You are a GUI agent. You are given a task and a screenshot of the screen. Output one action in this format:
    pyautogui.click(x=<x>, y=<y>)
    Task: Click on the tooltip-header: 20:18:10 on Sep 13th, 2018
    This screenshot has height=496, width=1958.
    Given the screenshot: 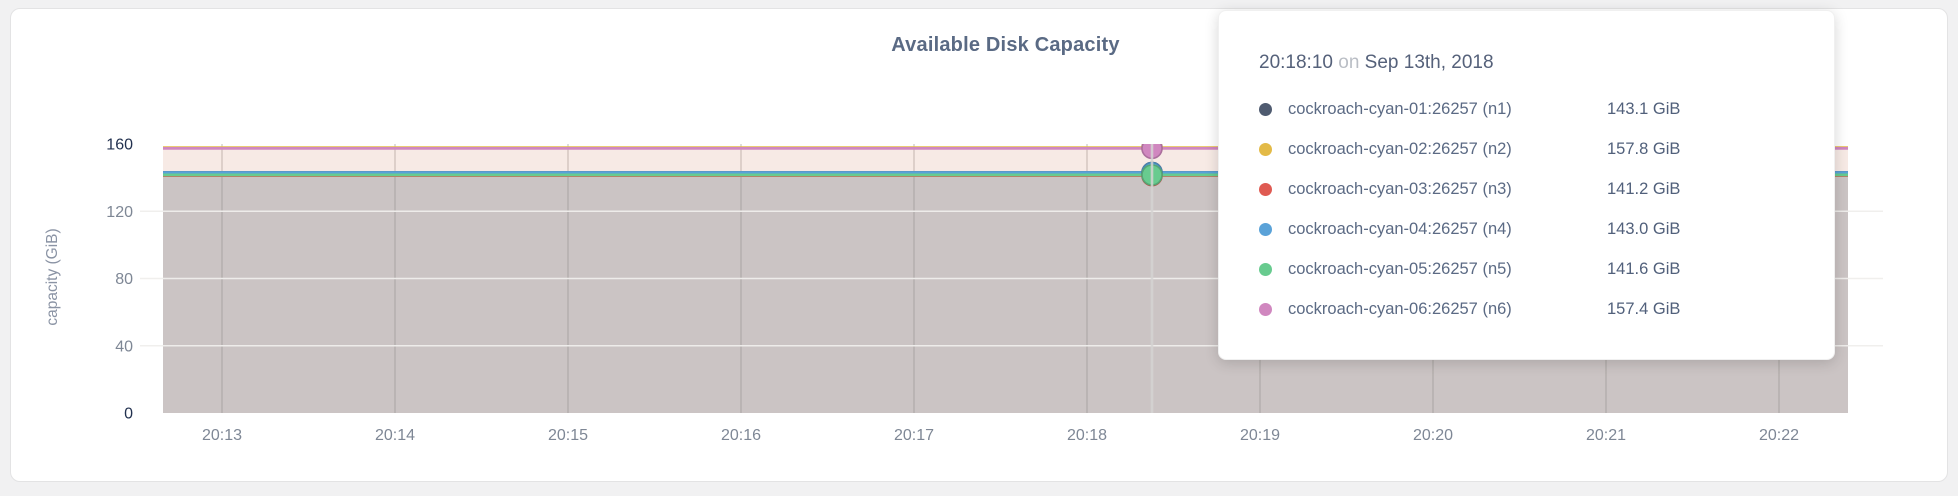 What is the action you would take?
    pyautogui.click(x=1531, y=63)
    